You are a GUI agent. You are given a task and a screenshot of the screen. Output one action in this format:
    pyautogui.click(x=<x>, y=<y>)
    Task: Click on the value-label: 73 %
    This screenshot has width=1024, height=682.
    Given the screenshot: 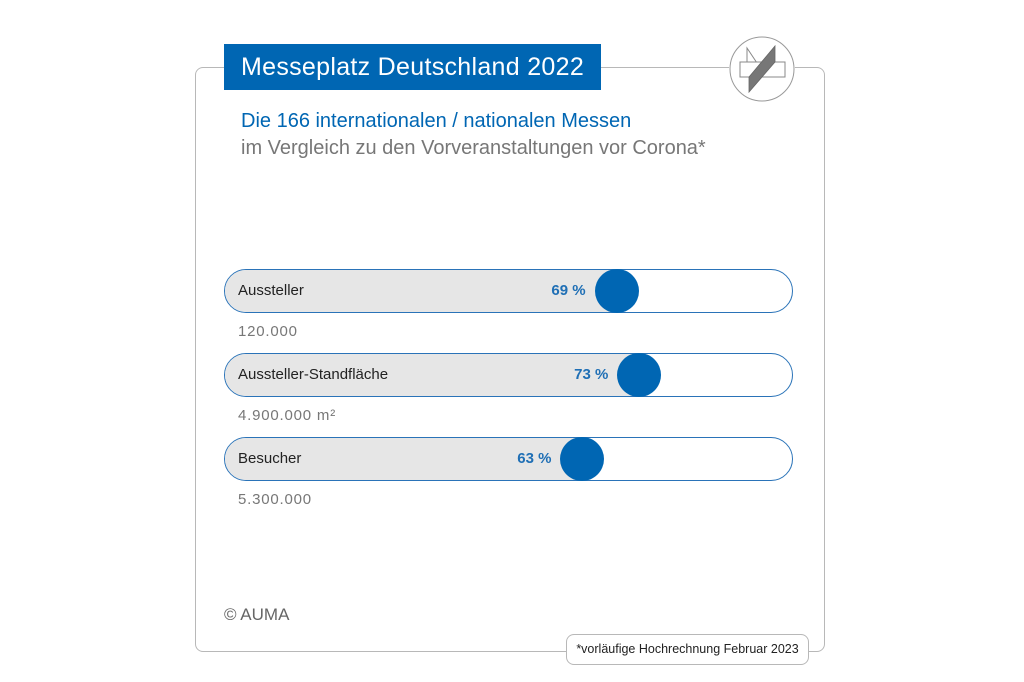 What is the action you would take?
    pyautogui.click(x=591, y=374)
    